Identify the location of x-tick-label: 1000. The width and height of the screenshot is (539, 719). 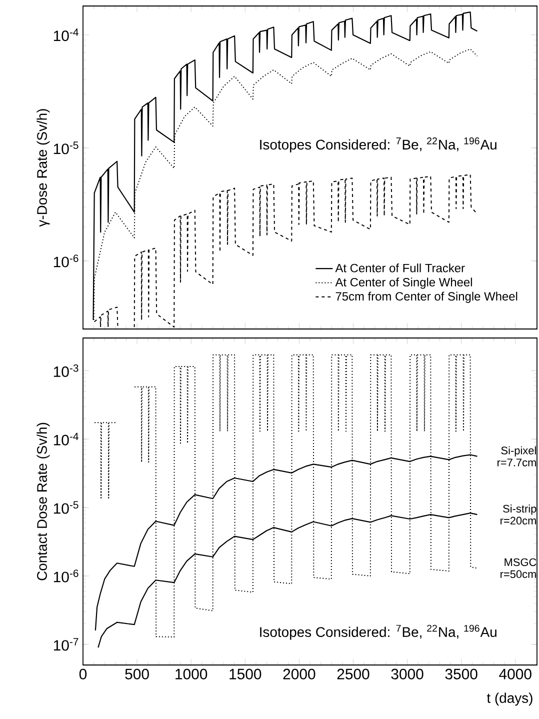
(192, 674).